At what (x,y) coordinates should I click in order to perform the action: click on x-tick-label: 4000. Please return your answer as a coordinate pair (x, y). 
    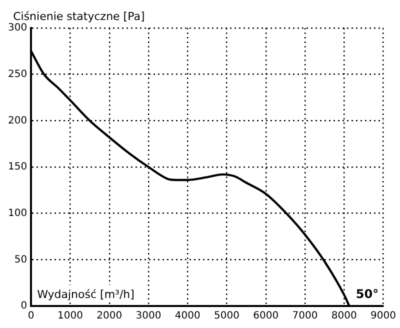
    Looking at the image, I should click on (187, 316).